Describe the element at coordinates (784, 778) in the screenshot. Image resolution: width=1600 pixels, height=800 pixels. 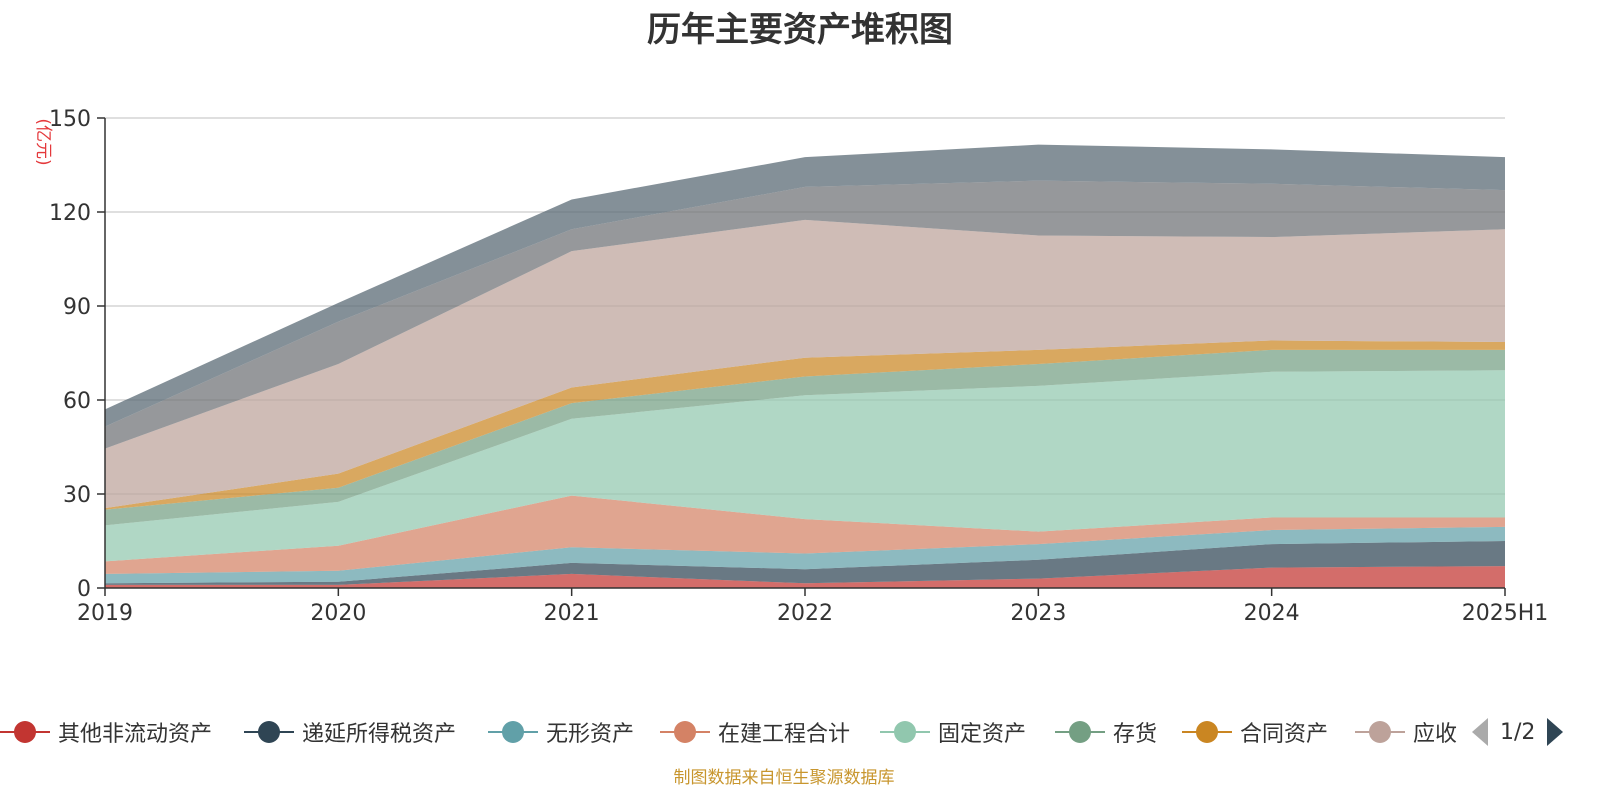
I see `source-note: 制图数据来自恒生聚源数据库` at that location.